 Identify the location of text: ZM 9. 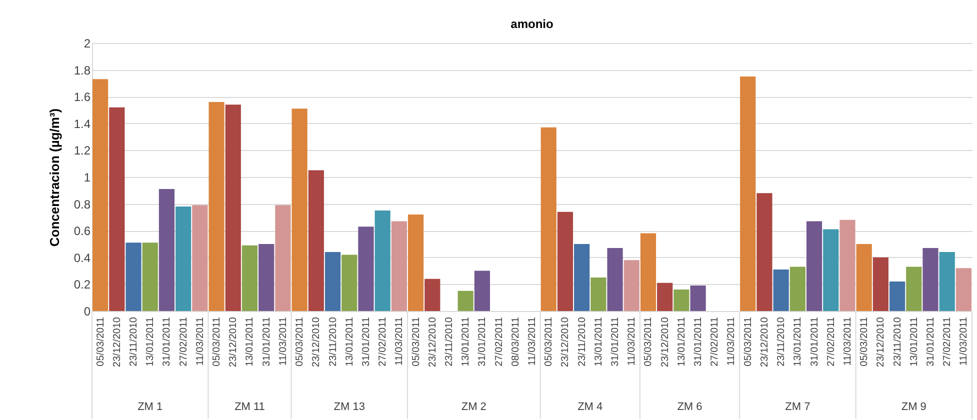
(913, 407).